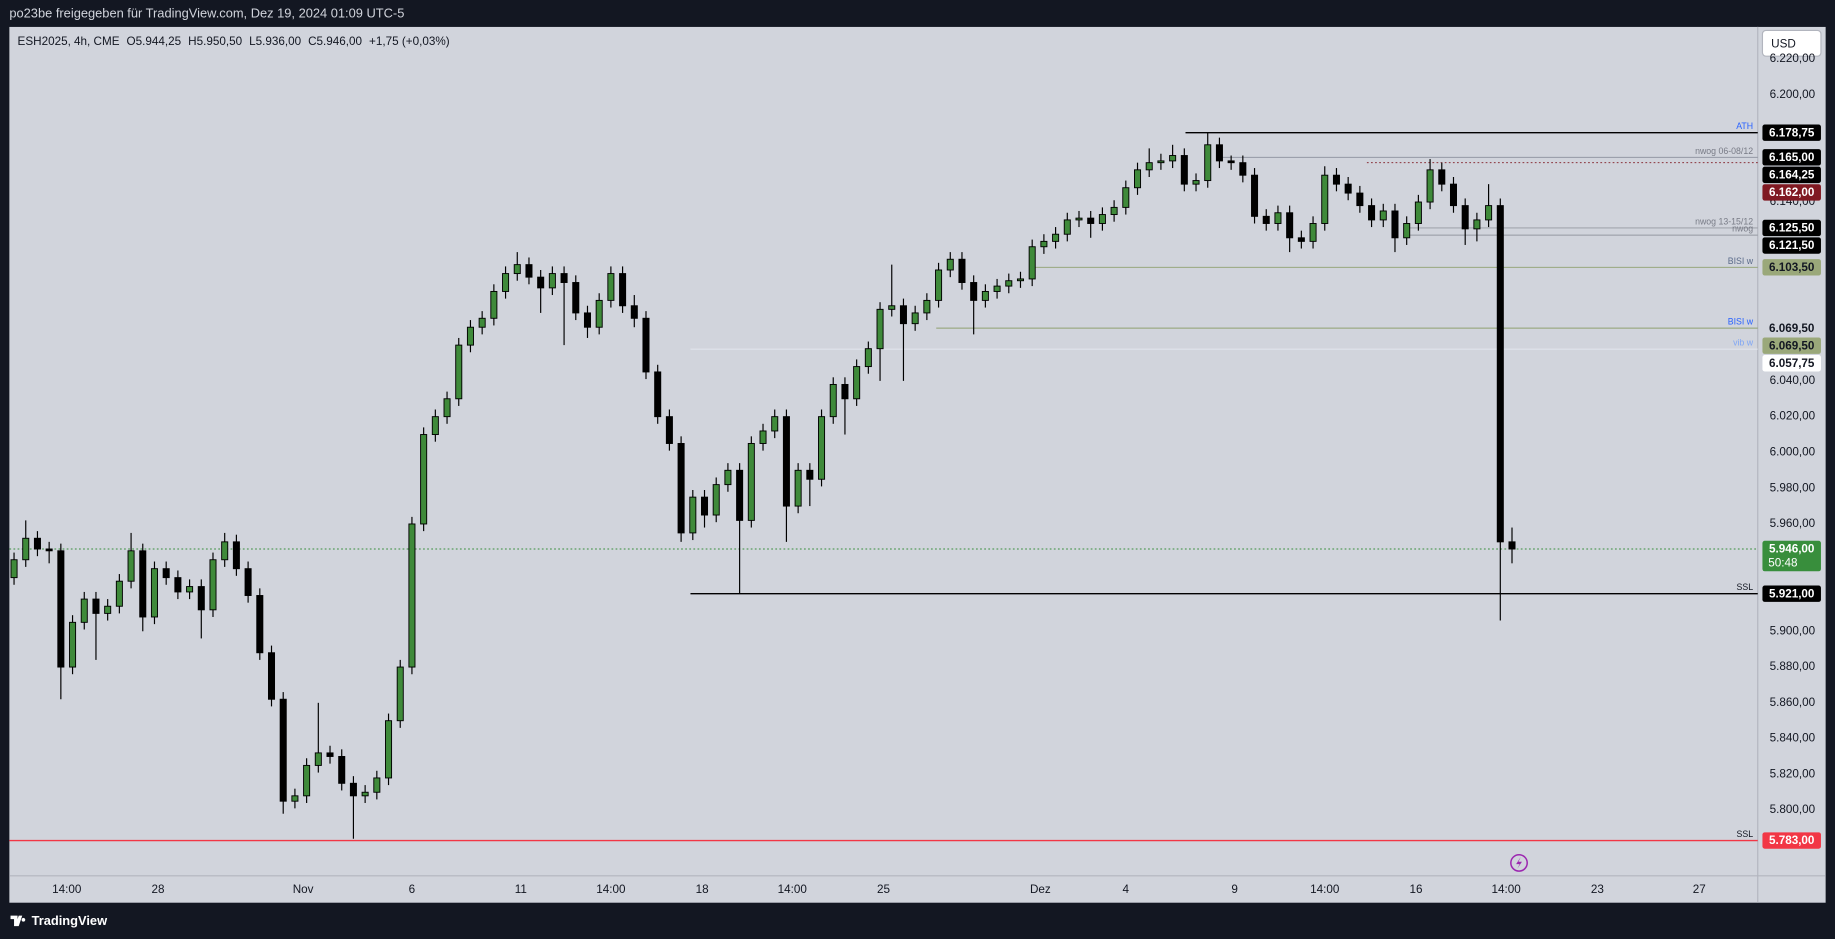 Image resolution: width=1835 pixels, height=939 pixels. What do you see at coordinates (1724, 151) in the screenshot?
I see `level-note: nwog 06-08/12` at bounding box center [1724, 151].